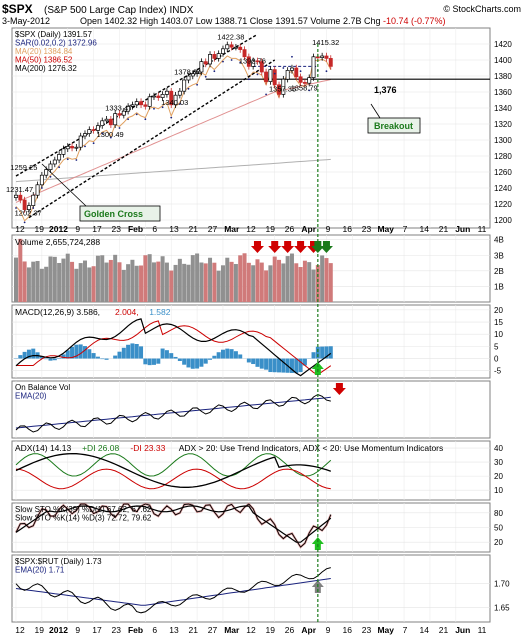 The image size is (529, 640). I want to click on y-tick-label: 1360, so click(503, 92).